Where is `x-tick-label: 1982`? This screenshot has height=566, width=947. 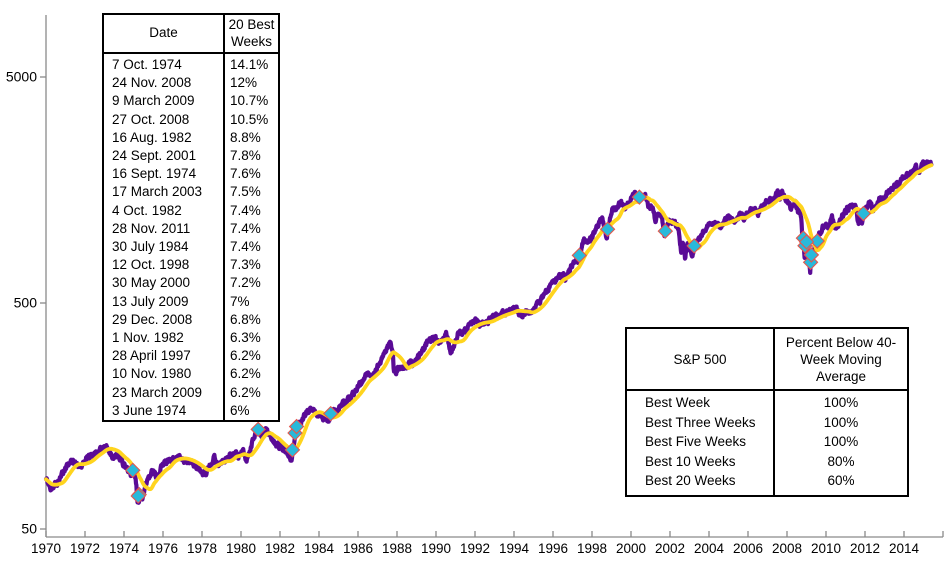 x-tick-label: 1982 is located at coordinates (280, 548).